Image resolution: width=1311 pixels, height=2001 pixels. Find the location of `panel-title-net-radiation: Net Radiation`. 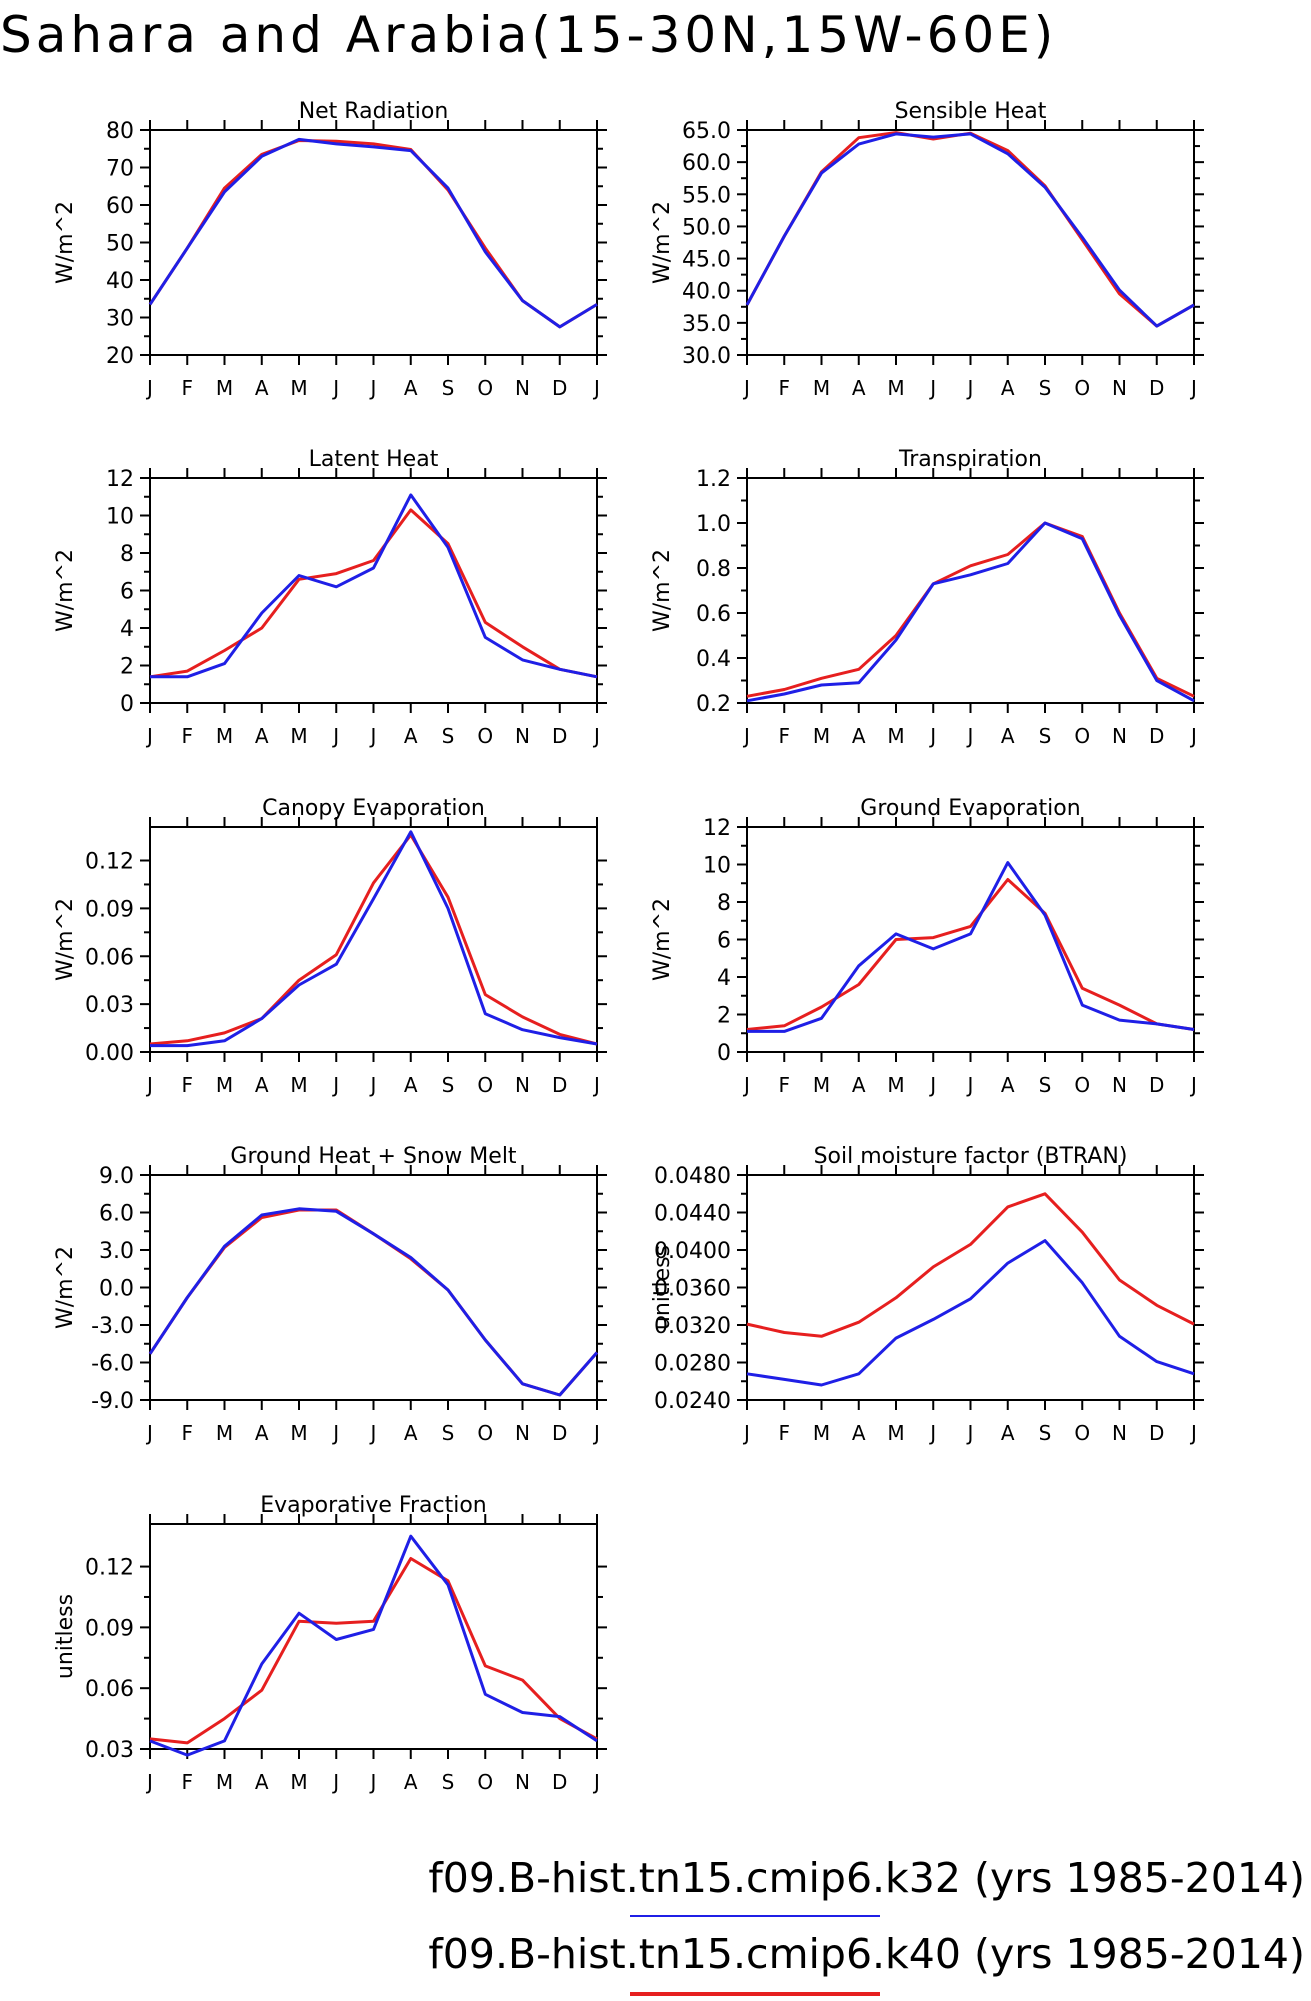

panel-title-net-radiation: Net Radiation is located at coordinates (374, 111).